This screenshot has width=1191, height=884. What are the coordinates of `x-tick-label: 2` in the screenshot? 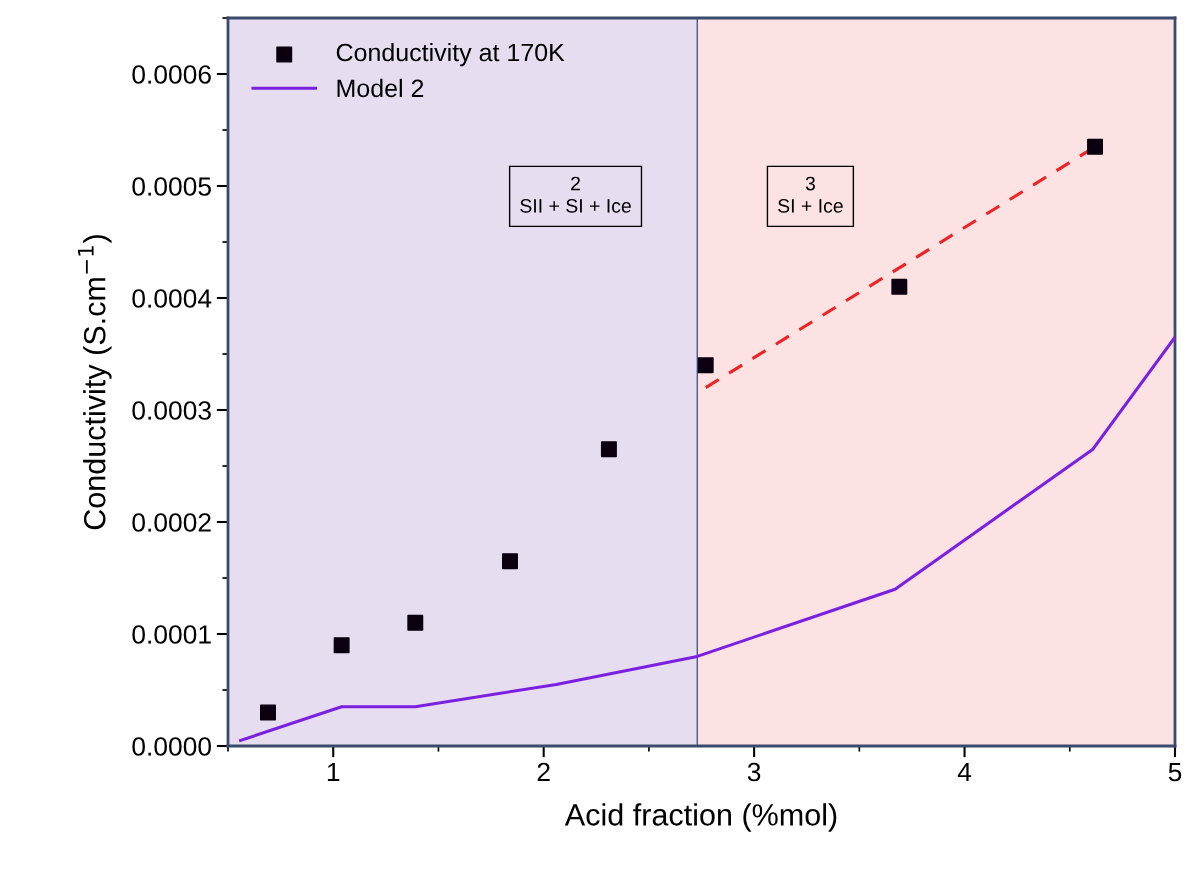 It's located at (543, 772).